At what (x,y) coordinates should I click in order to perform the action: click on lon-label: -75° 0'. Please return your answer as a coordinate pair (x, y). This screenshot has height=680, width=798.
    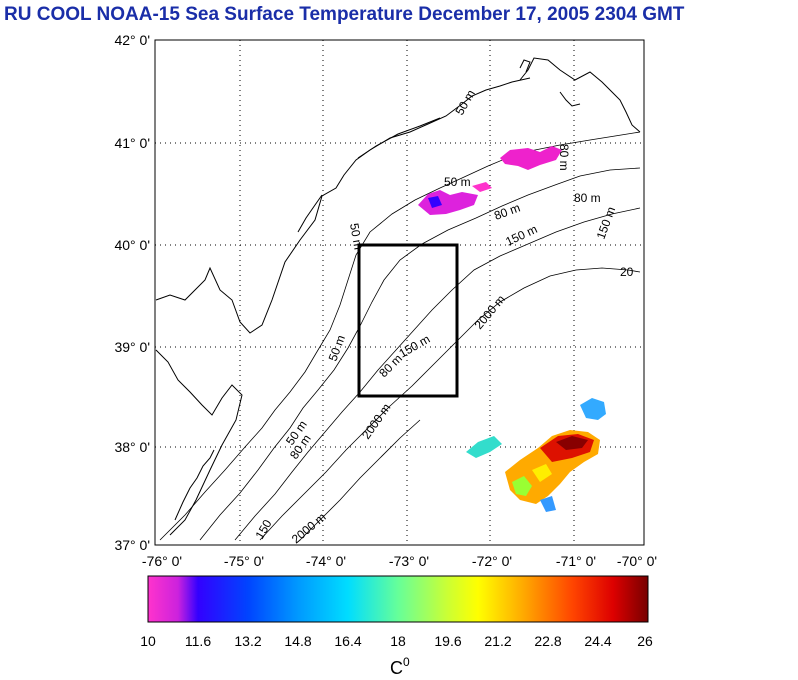
    Looking at the image, I should click on (244, 561).